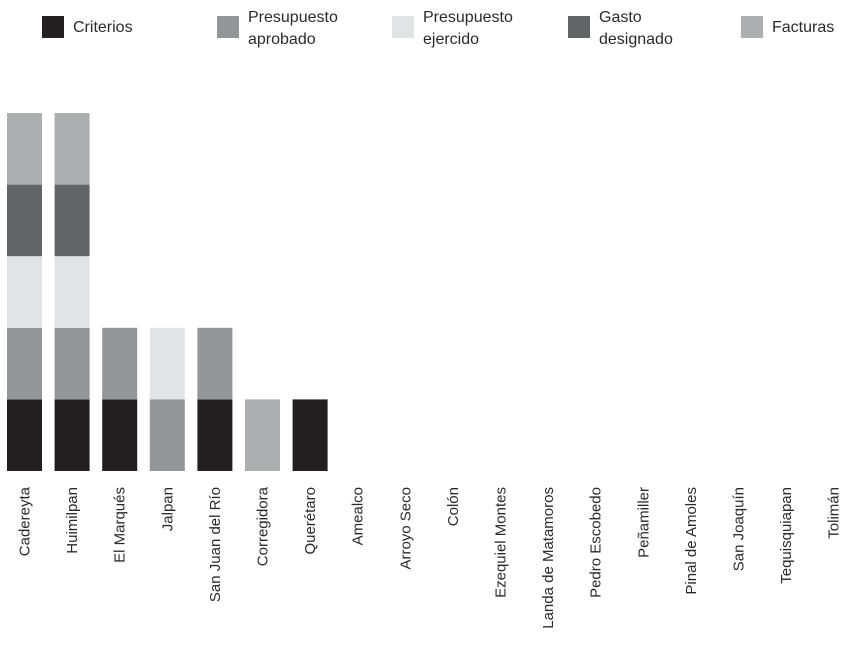 The width and height of the screenshot is (843, 645). Describe the element at coordinates (25, 521) in the screenshot. I see `x-tick-label: Cadereyta` at that location.